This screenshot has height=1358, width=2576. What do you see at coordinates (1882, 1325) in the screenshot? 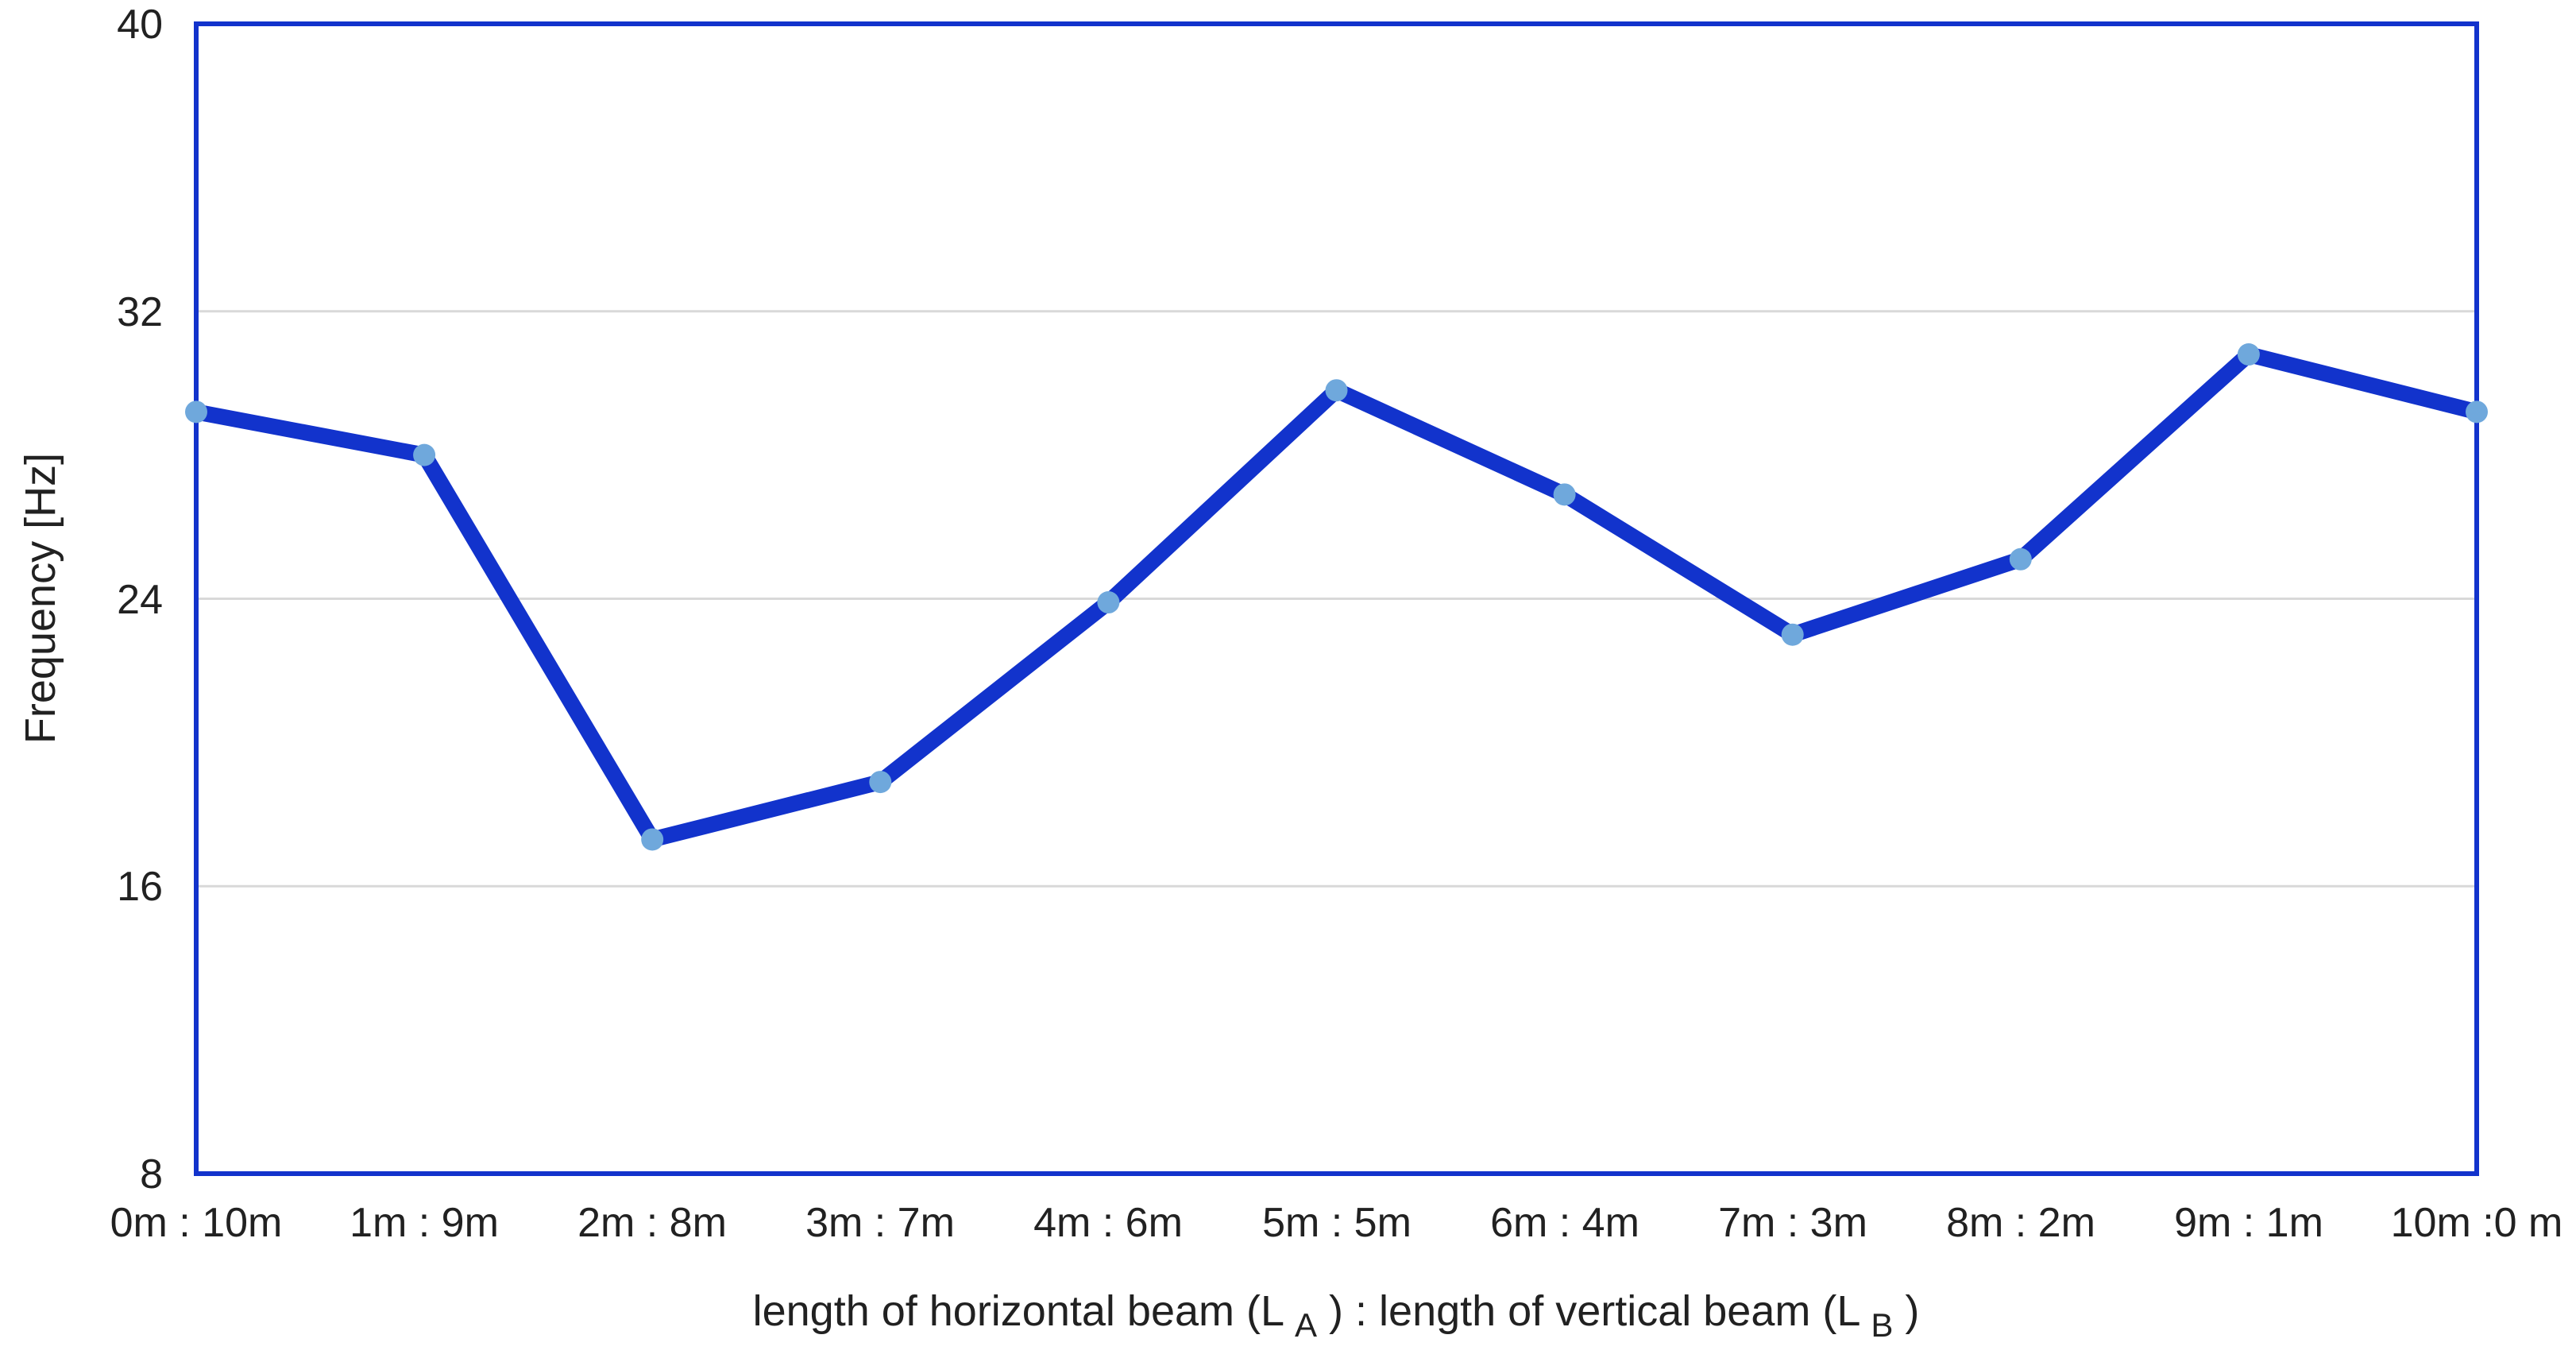
I see `x-axis-title-subscript-b: B` at bounding box center [1882, 1325].